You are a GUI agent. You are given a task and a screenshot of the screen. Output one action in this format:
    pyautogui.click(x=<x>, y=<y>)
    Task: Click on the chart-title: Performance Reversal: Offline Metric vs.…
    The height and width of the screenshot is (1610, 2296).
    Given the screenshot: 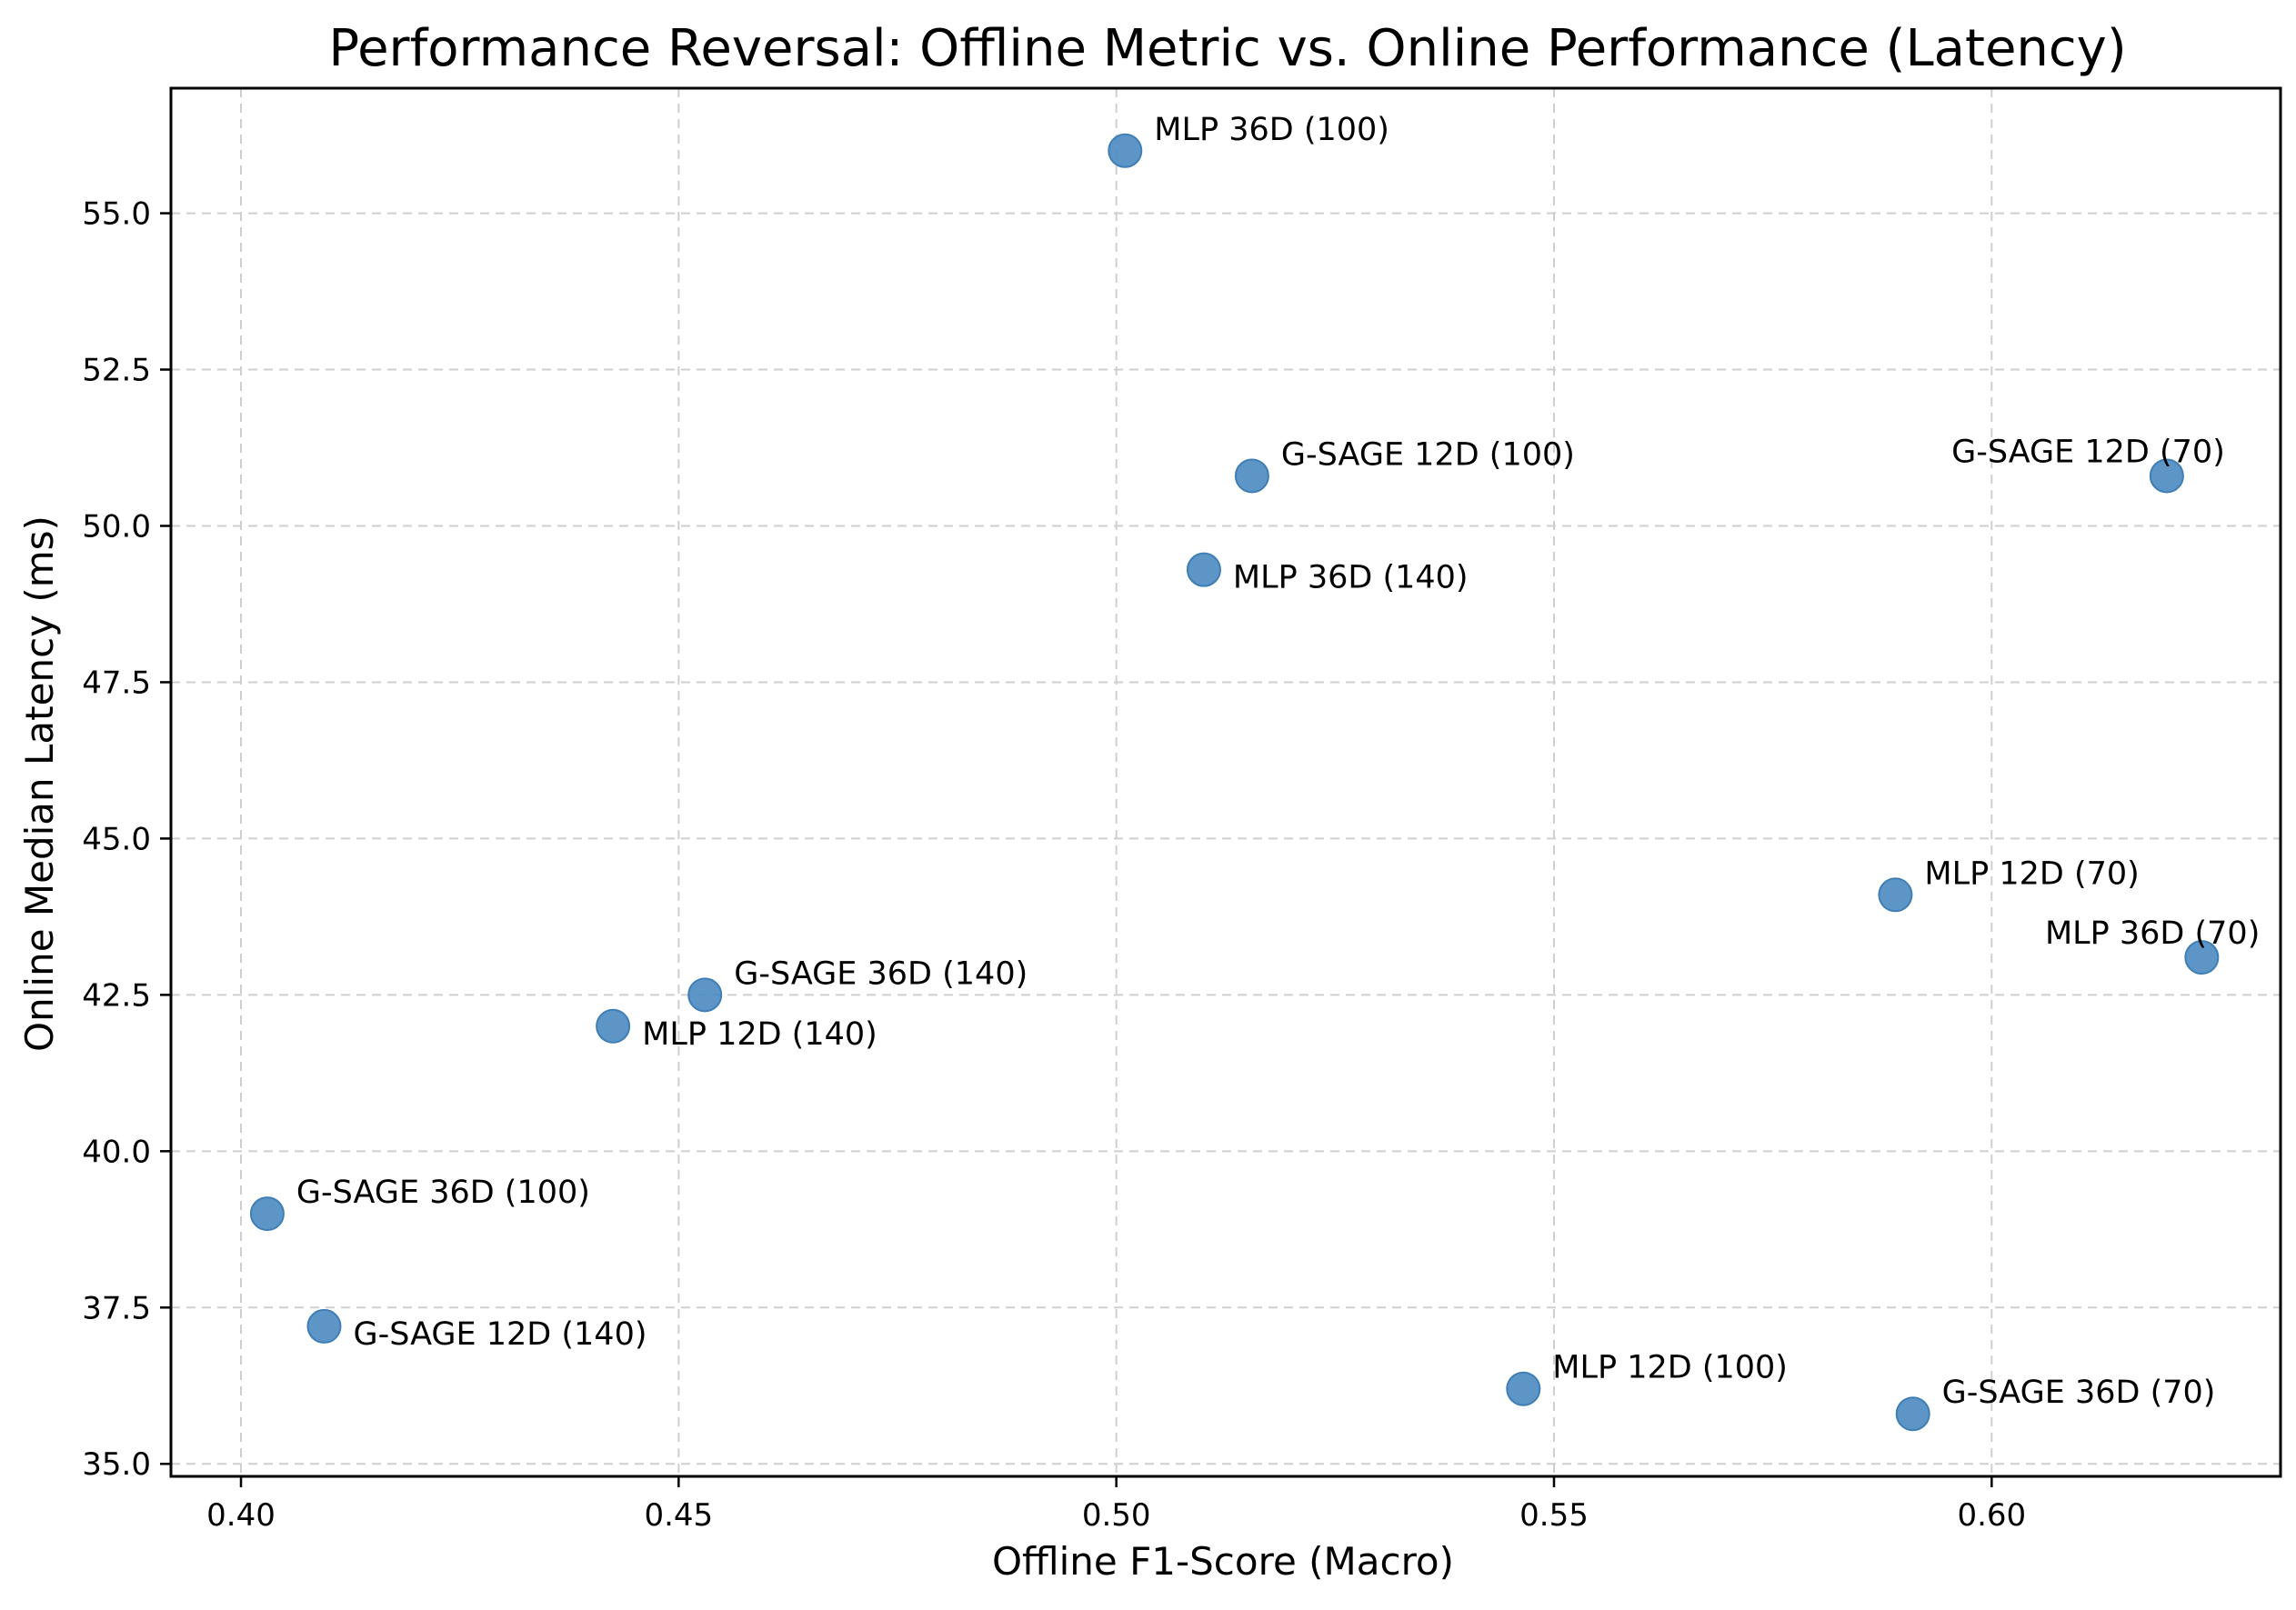 What is the action you would take?
    pyautogui.click(x=1227, y=48)
    